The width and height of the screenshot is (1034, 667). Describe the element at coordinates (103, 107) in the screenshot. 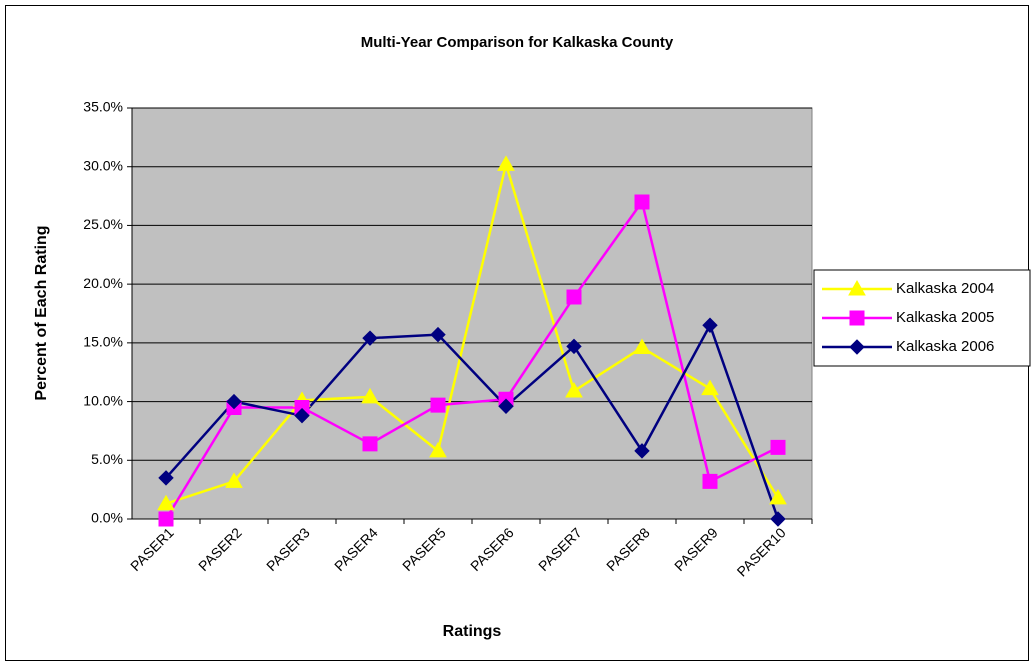

I see `y-tick-label: 35.0%` at that location.